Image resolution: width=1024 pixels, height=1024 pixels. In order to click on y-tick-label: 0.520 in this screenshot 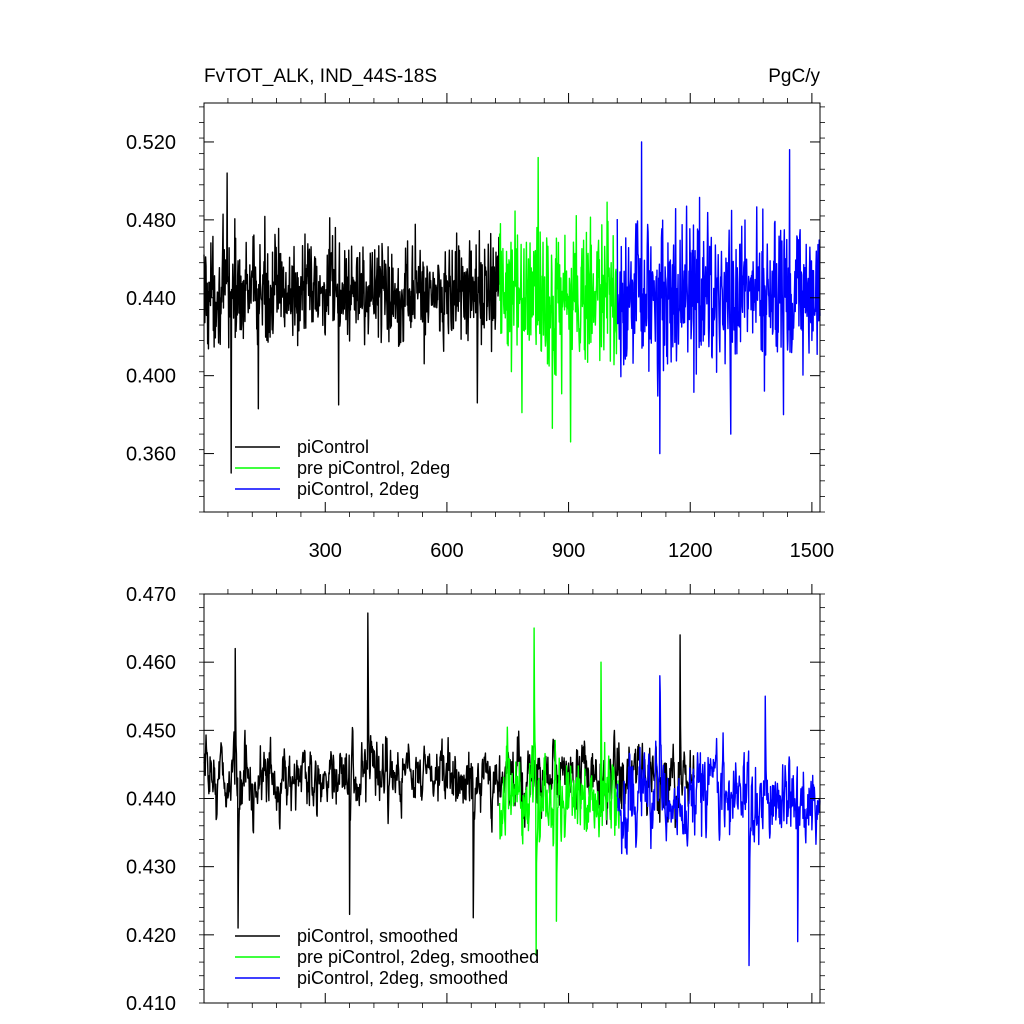, I will do `click(151, 143)`.